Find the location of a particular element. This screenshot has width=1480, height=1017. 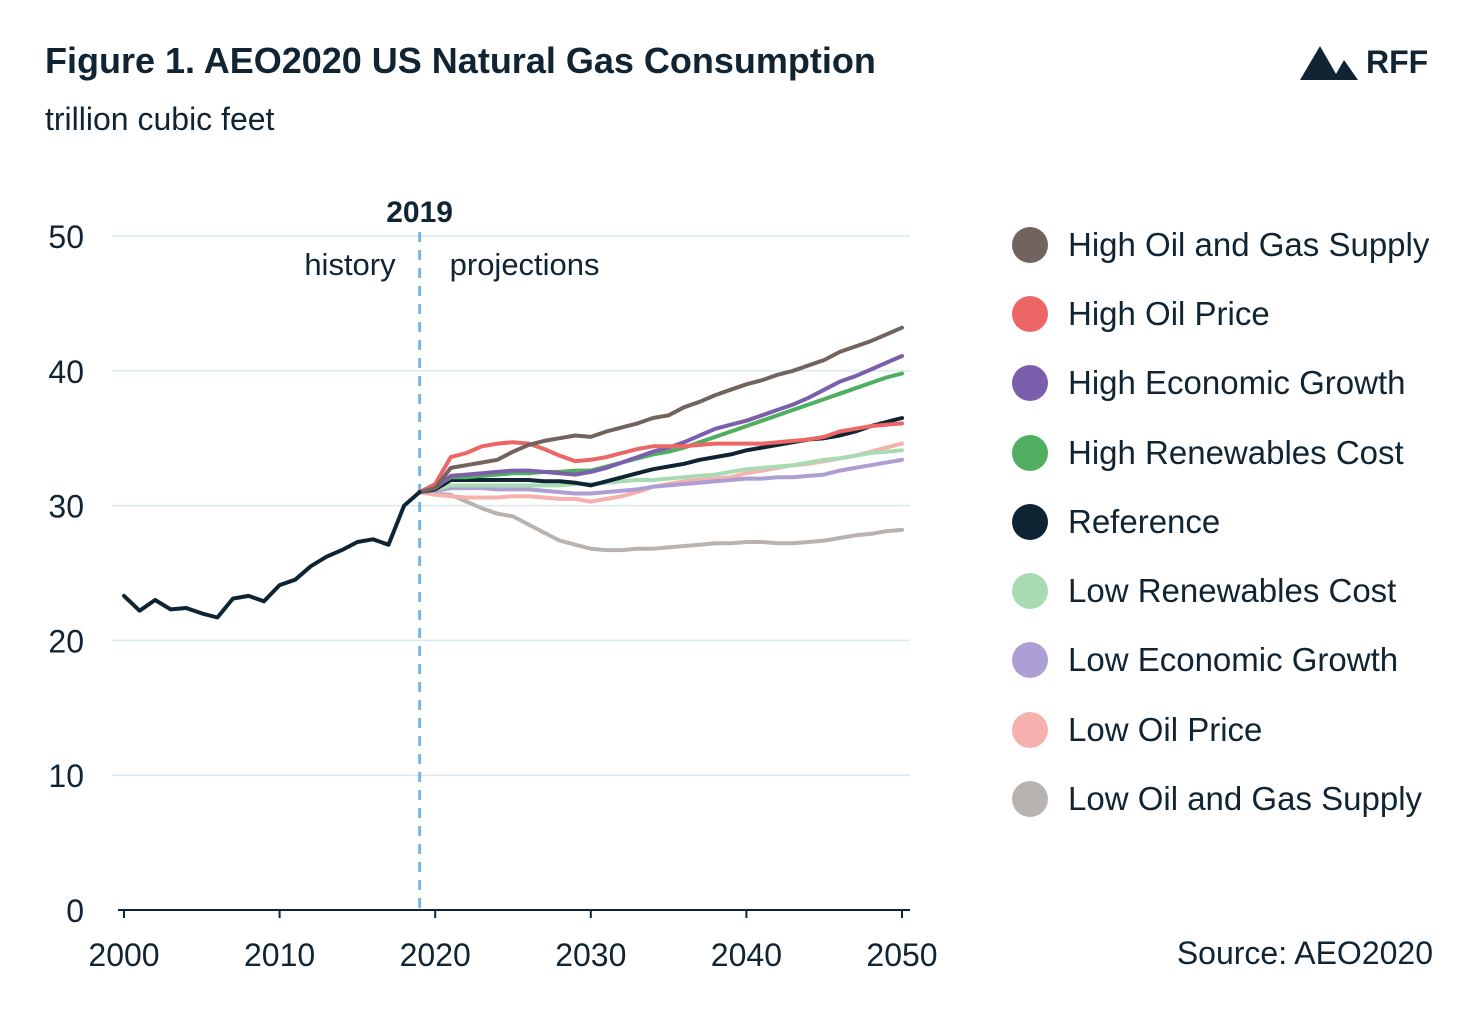

legend-item: High Economic Growth is located at coordinates (1220, 383).